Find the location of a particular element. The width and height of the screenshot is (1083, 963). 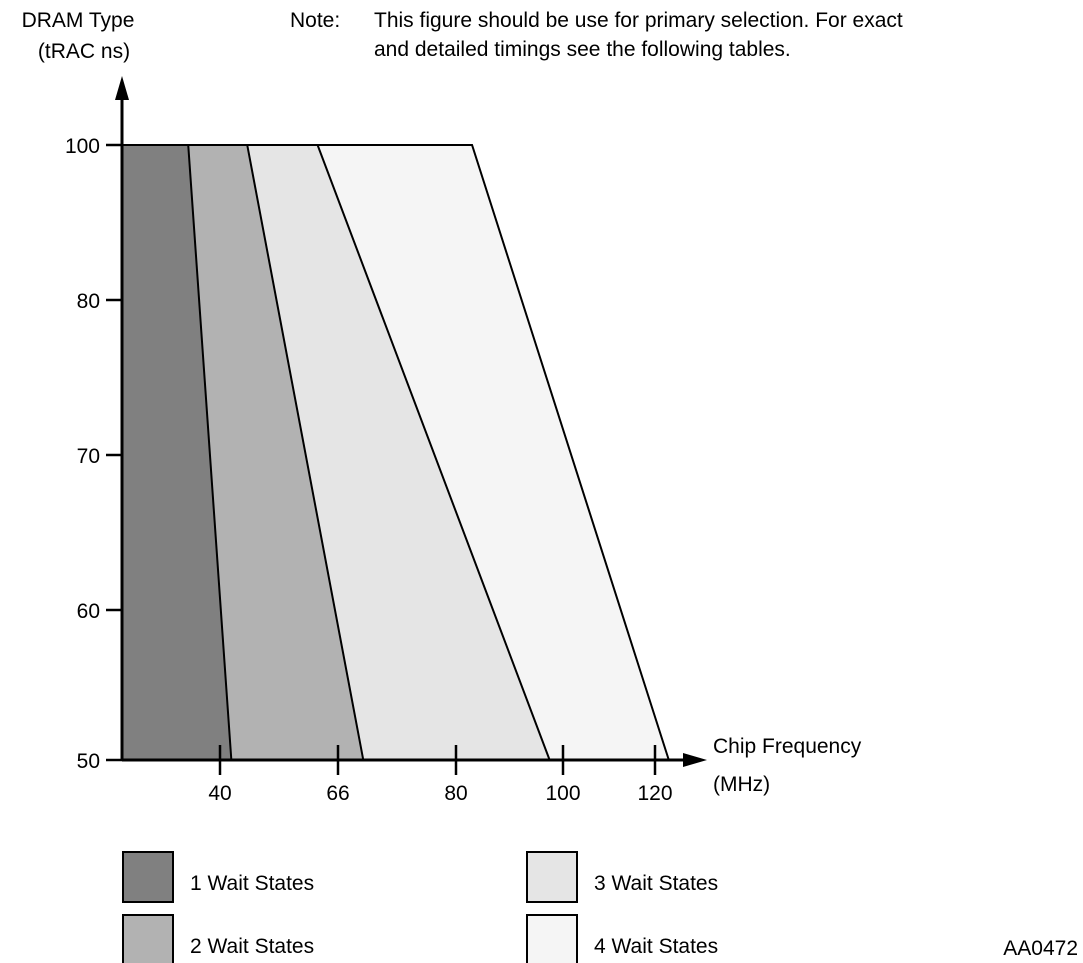

y-tick-label-80: 80 is located at coordinates (88, 301).